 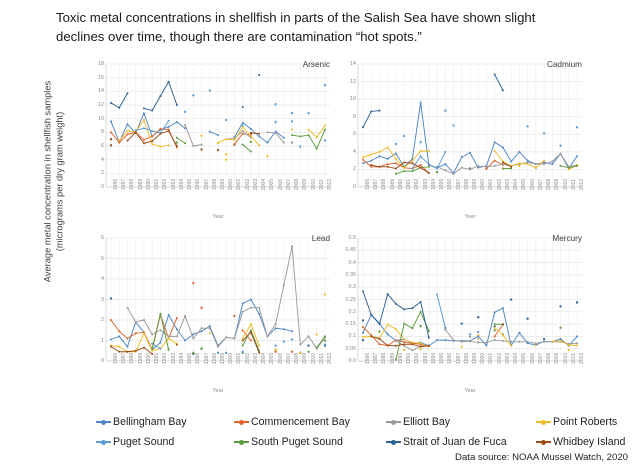 I want to click on legend-item-label: Puget Sound, so click(x=144, y=442).